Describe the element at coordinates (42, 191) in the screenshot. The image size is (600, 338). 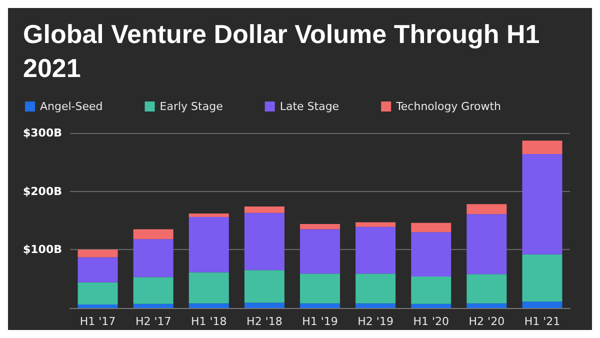
I see `y-tick-label: $200B` at that location.